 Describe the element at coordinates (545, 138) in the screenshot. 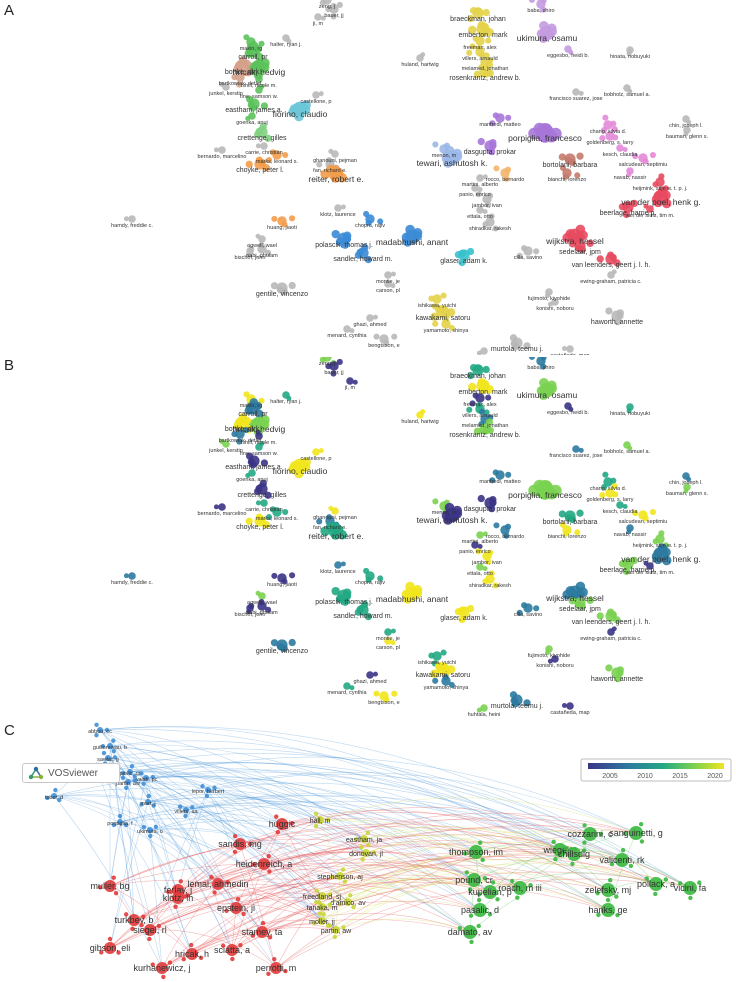

I see `panel-a-node-label: porpiglia, francesco` at that location.